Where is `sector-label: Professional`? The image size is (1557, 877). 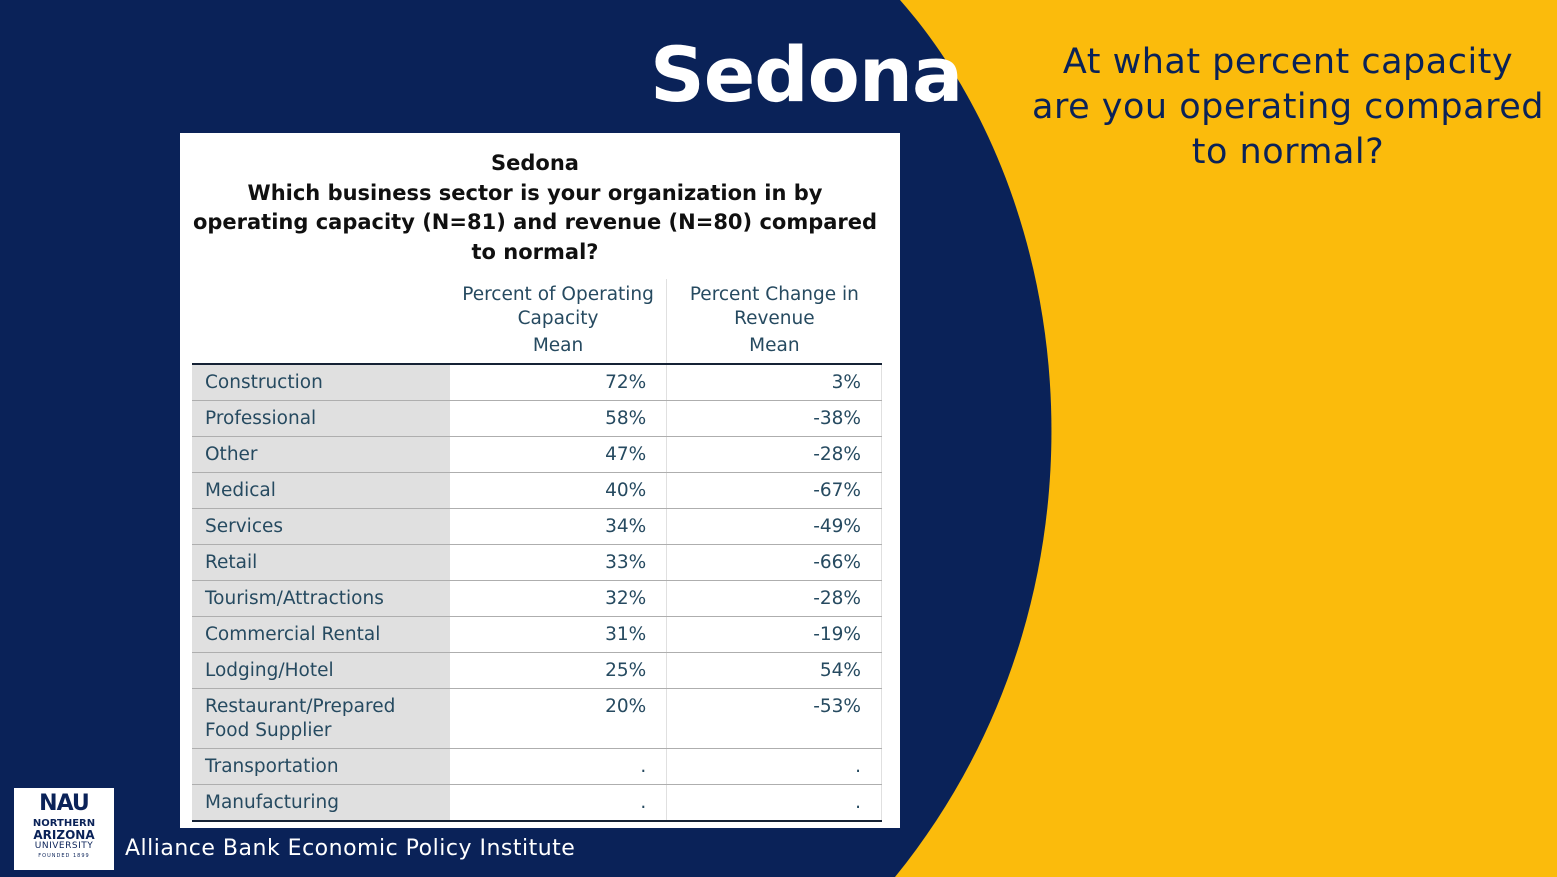
sector-label: Professional is located at coordinates (321, 418).